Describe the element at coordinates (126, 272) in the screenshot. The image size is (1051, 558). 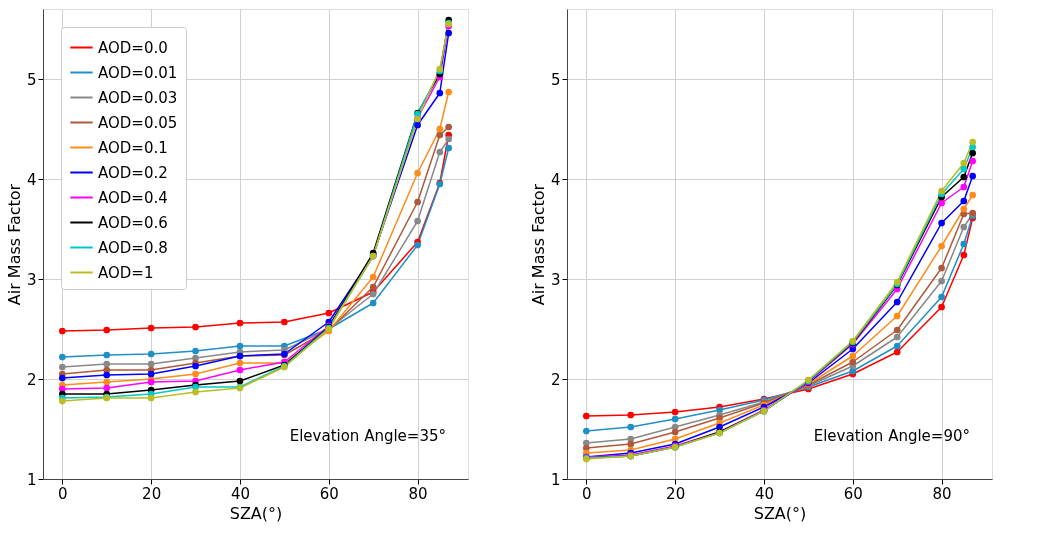
I see `legend-label: AOD=1` at that location.